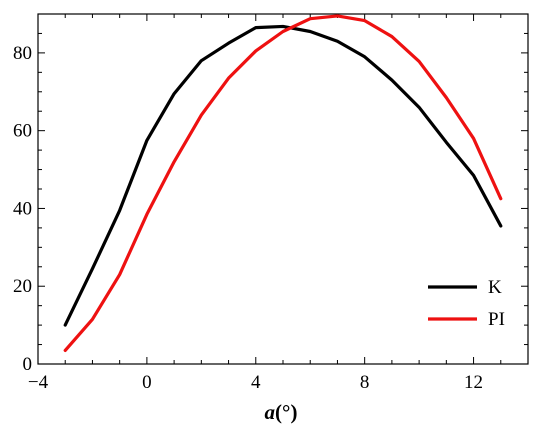  What do you see at coordinates (22, 208) in the screenshot?
I see `y-tick-label: 40` at bounding box center [22, 208].